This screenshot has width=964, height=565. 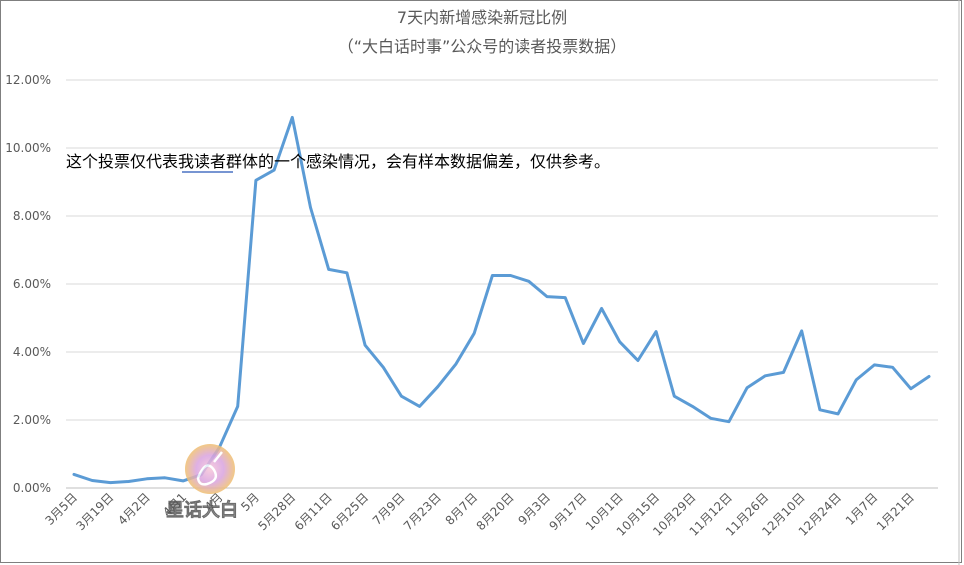 What do you see at coordinates (32, 284) in the screenshot?
I see `y-tick-label: 6.00%` at bounding box center [32, 284].